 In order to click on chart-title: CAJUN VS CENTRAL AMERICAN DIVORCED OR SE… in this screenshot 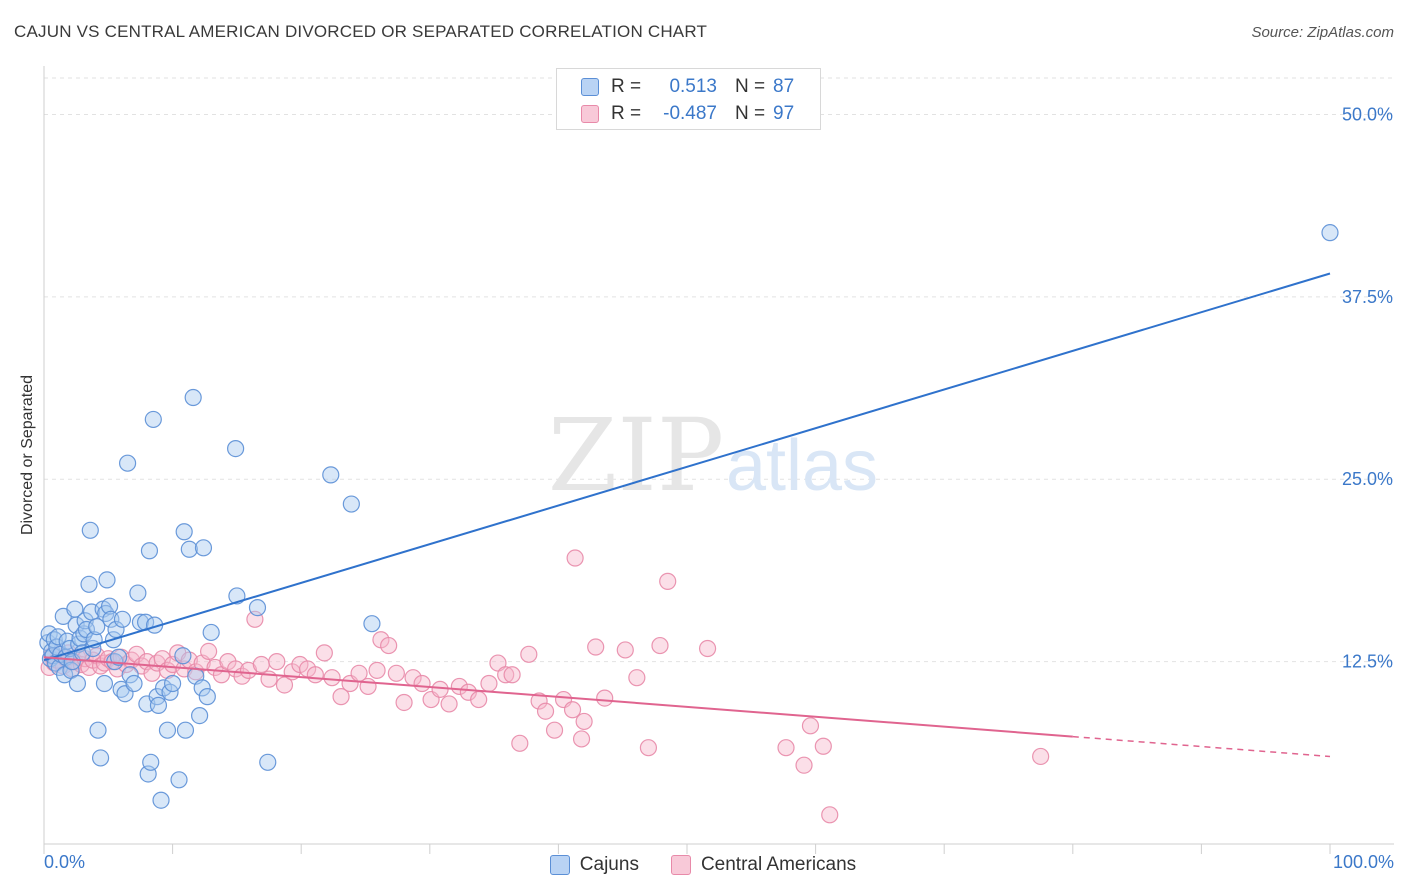, I will do `click(361, 31)`.